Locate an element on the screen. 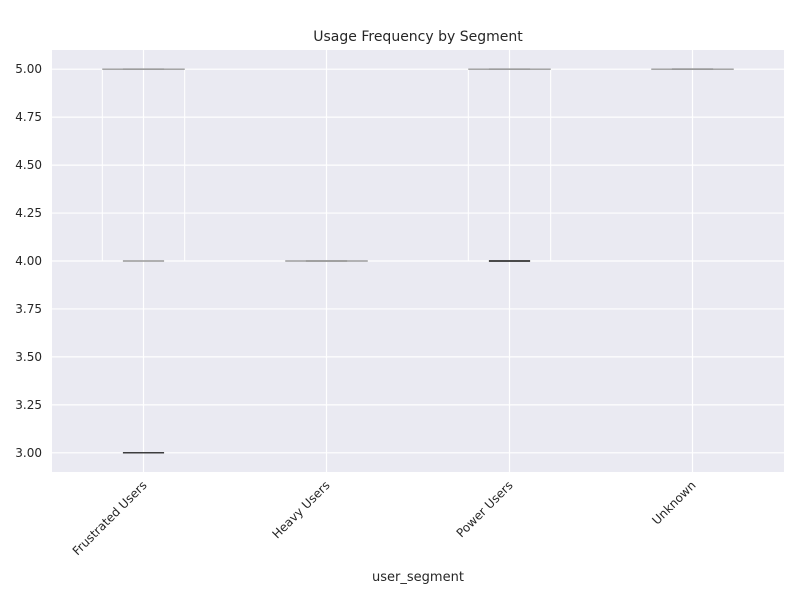 This screenshot has width=800, height=600. y-tick-label: 3.75 is located at coordinates (28, 309).